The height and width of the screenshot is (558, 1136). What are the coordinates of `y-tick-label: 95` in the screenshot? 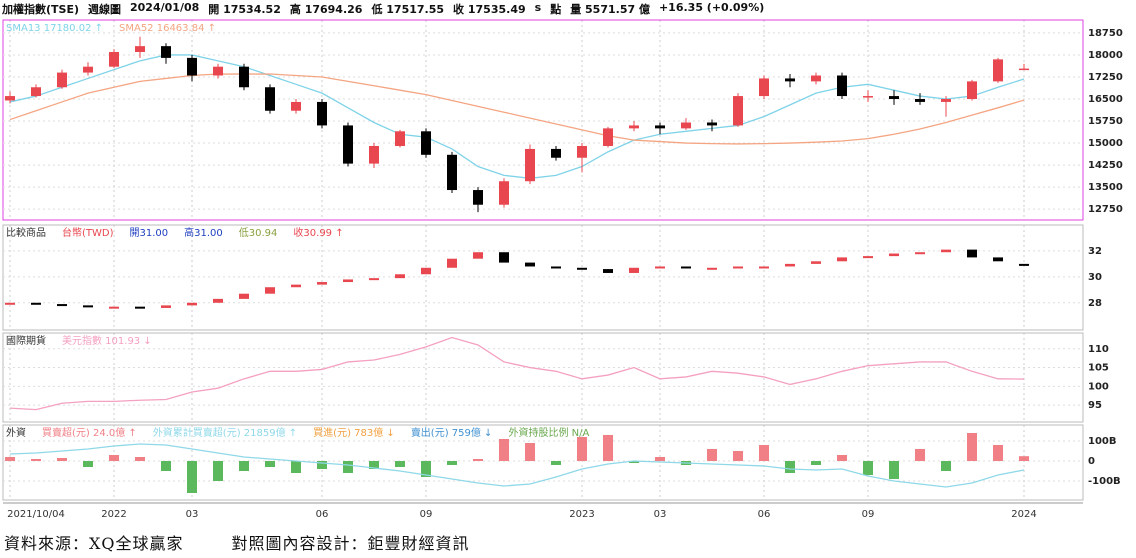 It's located at (1095, 405).